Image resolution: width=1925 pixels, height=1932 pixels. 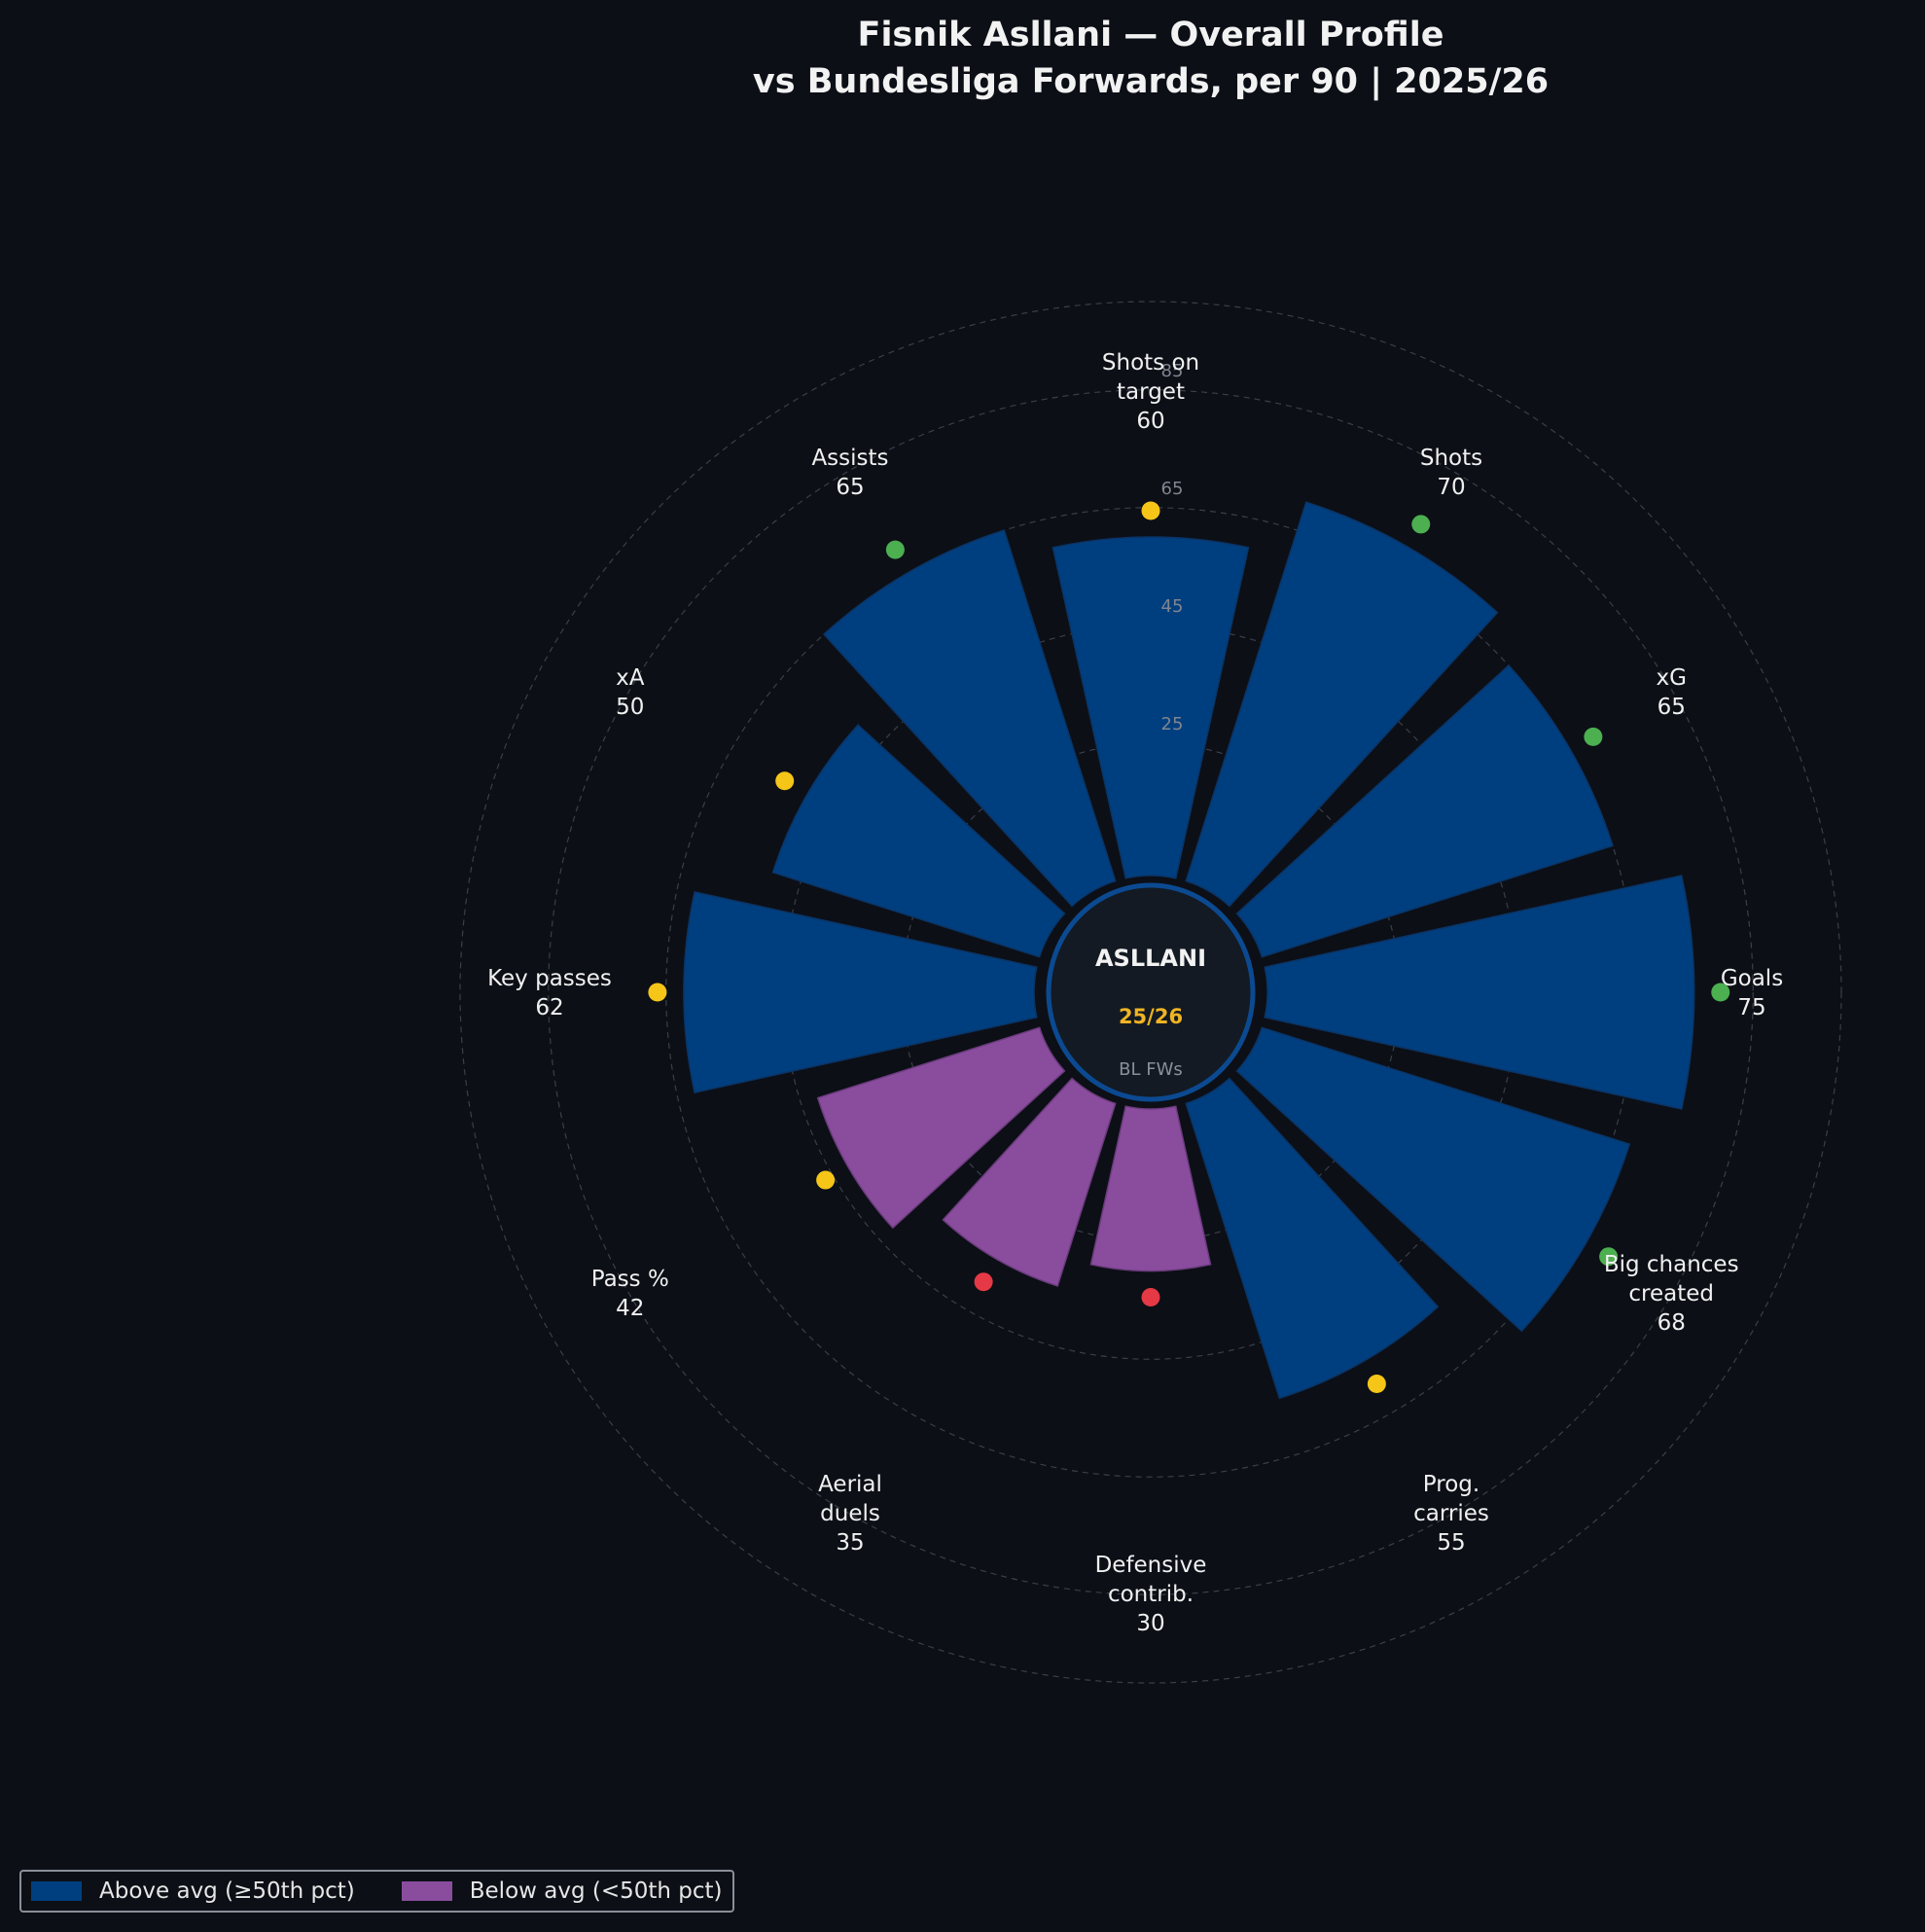 I want to click on spoke-label-aerial-duels: Aerial duels 35, so click(x=850, y=1514).